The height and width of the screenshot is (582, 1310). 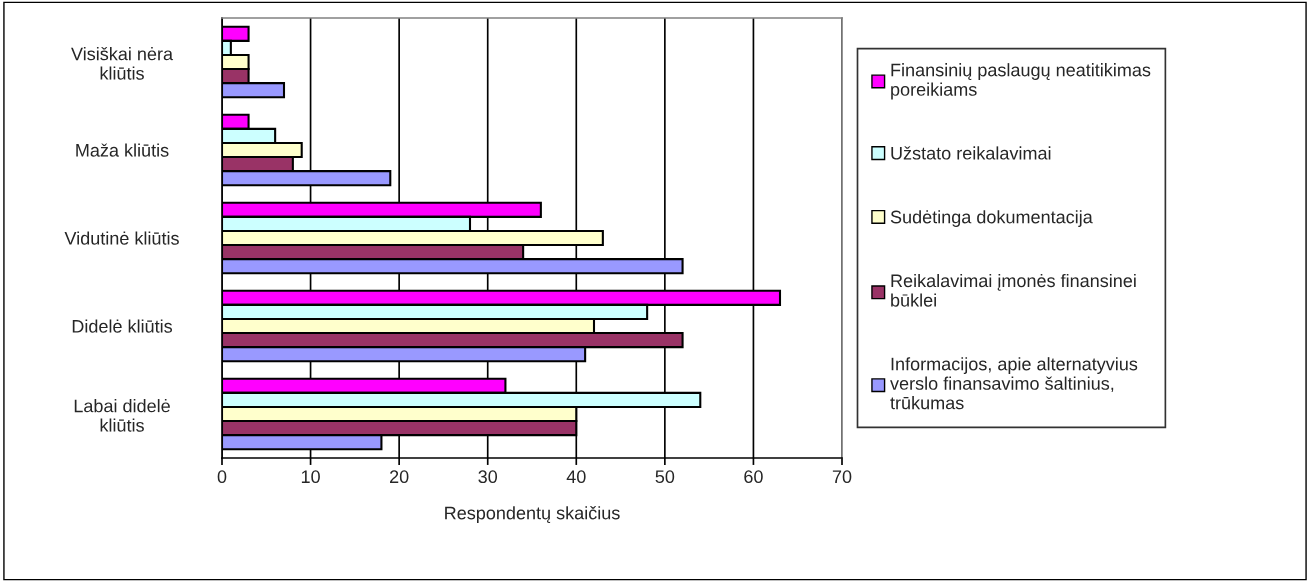 What do you see at coordinates (488, 477) in the screenshot?
I see `x-tick-label: 30` at bounding box center [488, 477].